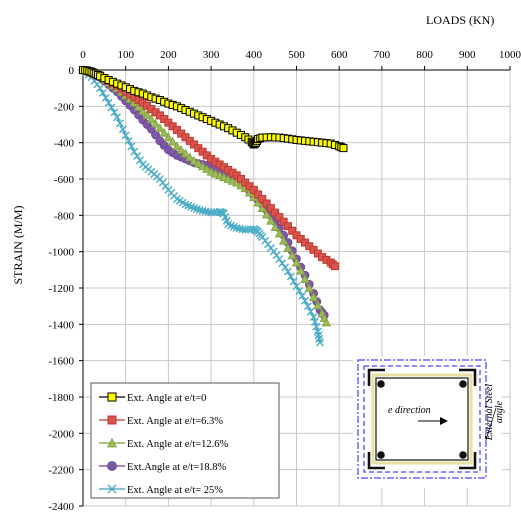  Describe the element at coordinates (444, 421) in the screenshot. I see `direction-arrowhead` at that location.